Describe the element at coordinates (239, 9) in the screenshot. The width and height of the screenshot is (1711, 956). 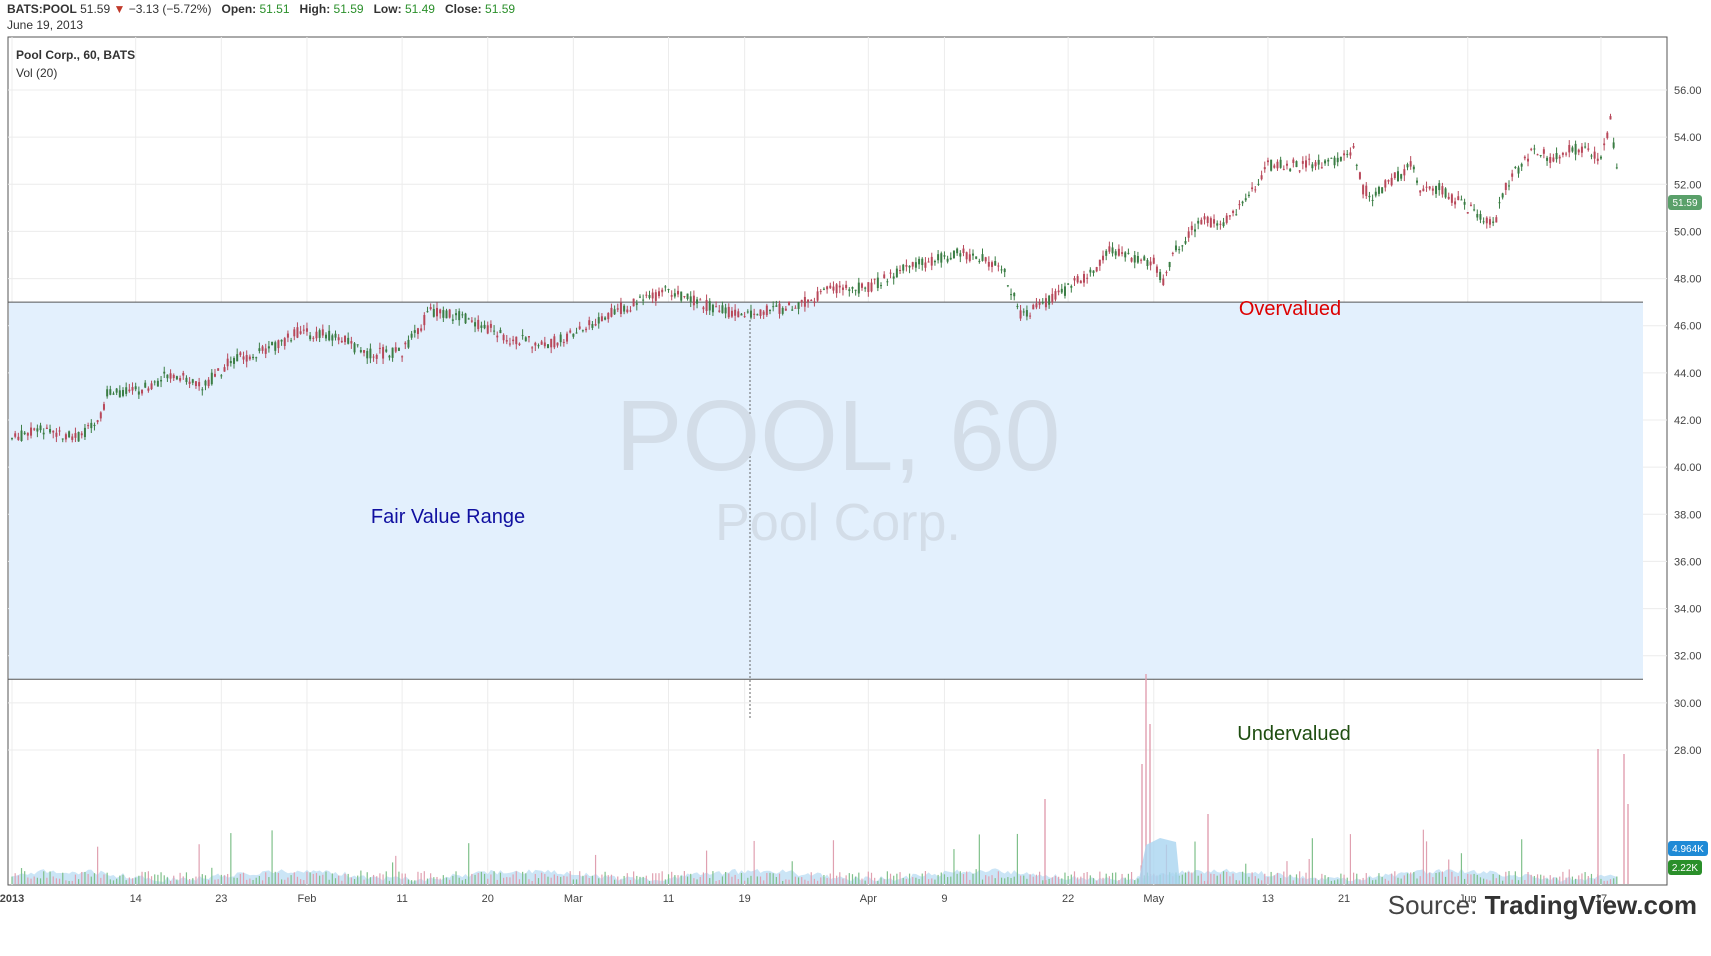
I see `open-label: Open:` at that location.